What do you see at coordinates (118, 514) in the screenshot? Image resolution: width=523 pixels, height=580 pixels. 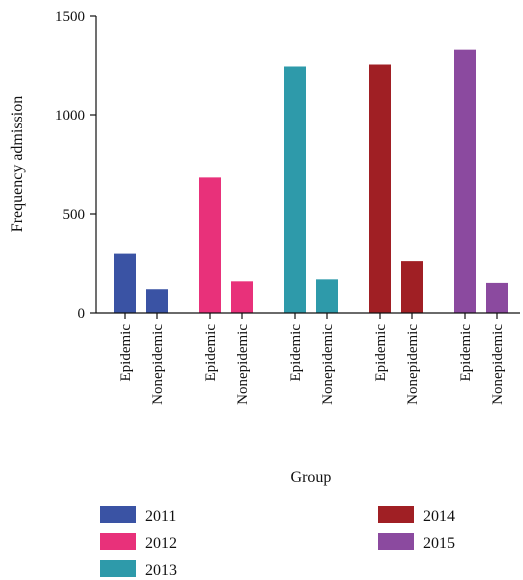 I see `legend-swatch-2011` at bounding box center [118, 514].